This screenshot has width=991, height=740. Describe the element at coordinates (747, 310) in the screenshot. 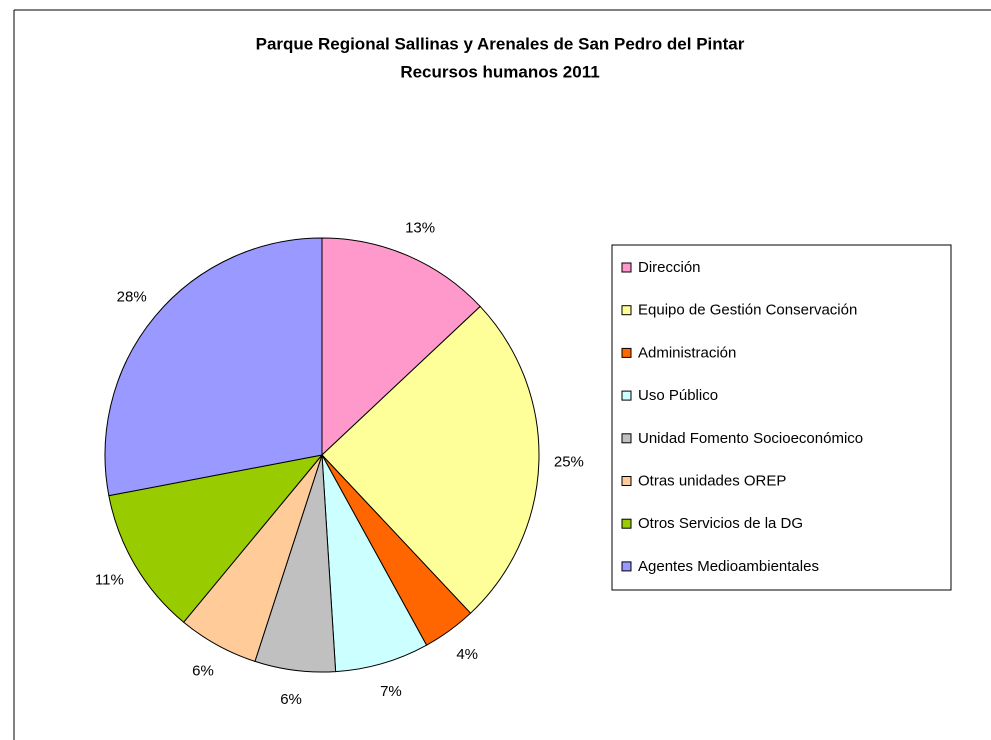

I see `legend-label: Equipo de Gestión Conservación` at that location.